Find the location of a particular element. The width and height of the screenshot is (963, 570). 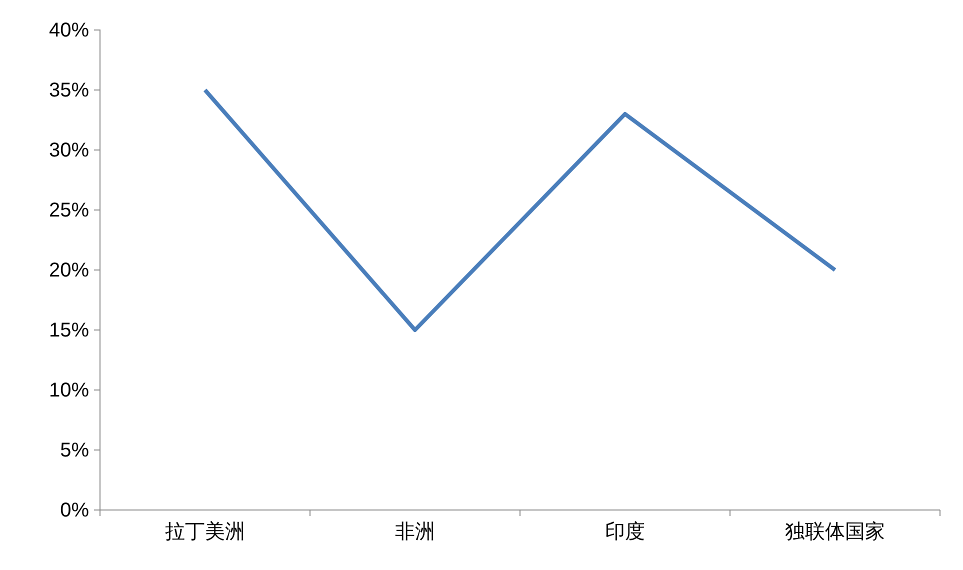

y-tick-label: 0% is located at coordinates (75, 510).